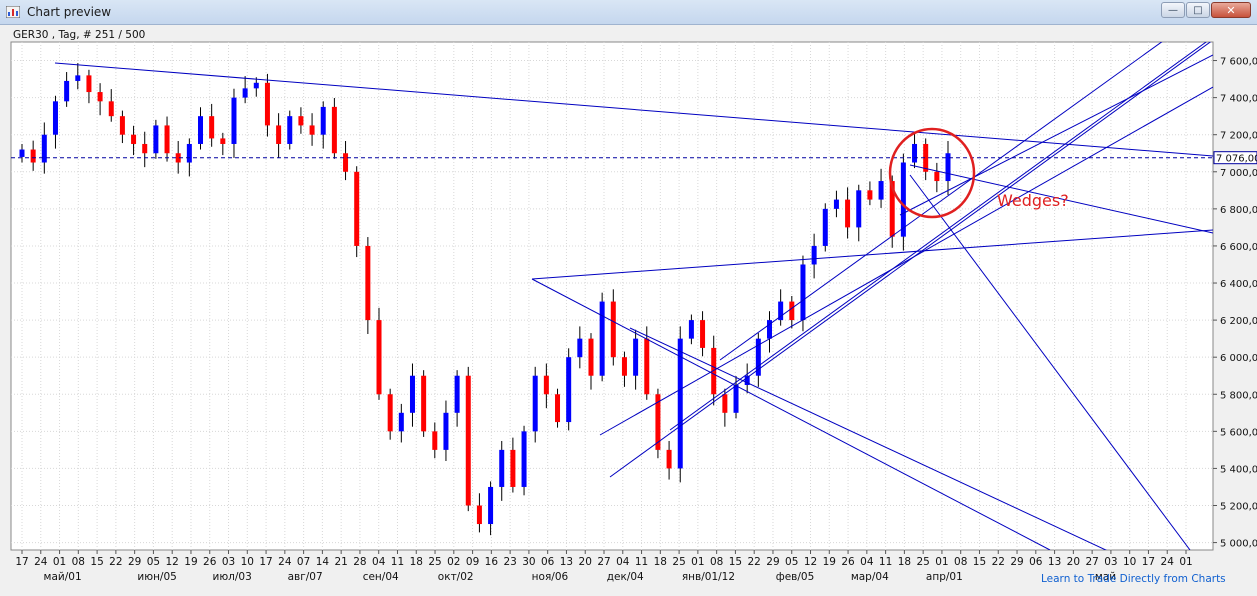  What do you see at coordinates (340, 562) in the screenshot?
I see `x-day-label: 21` at bounding box center [340, 562].